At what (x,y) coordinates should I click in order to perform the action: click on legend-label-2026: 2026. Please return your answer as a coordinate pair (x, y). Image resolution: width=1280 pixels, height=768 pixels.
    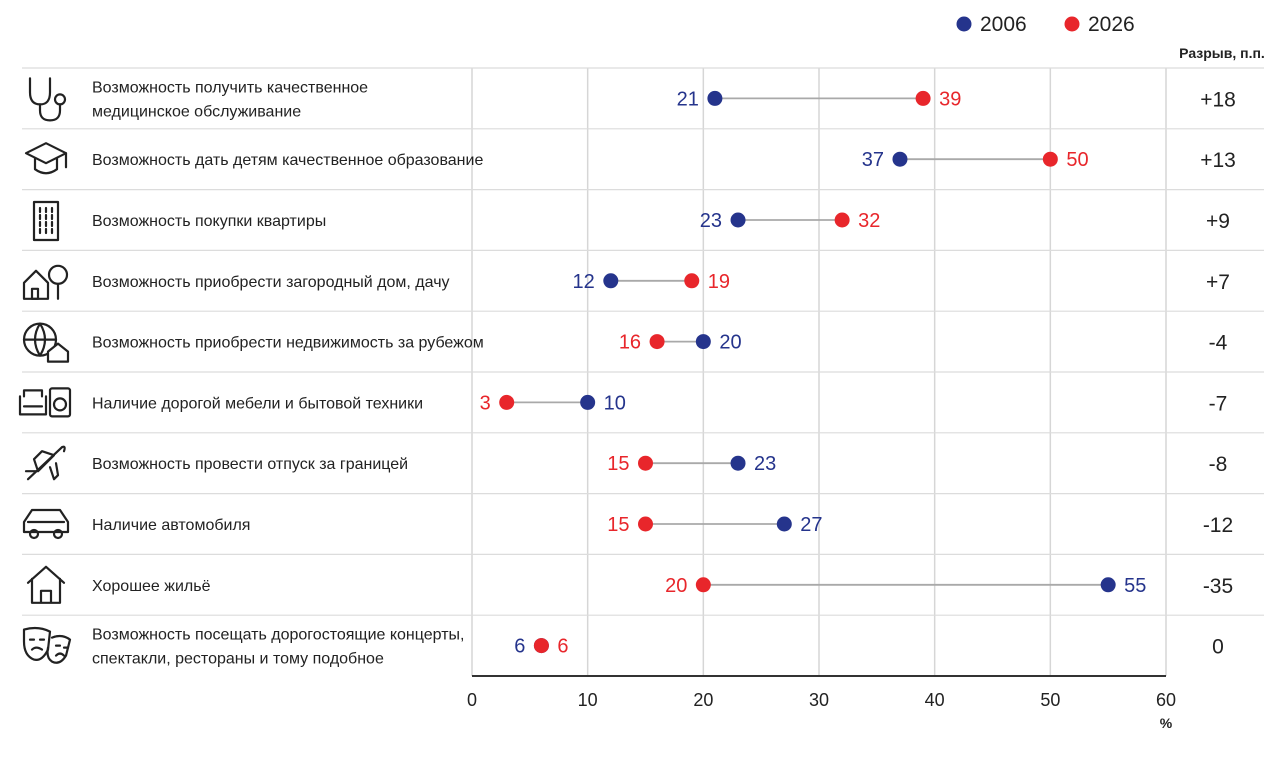
    Looking at the image, I should click on (1111, 24).